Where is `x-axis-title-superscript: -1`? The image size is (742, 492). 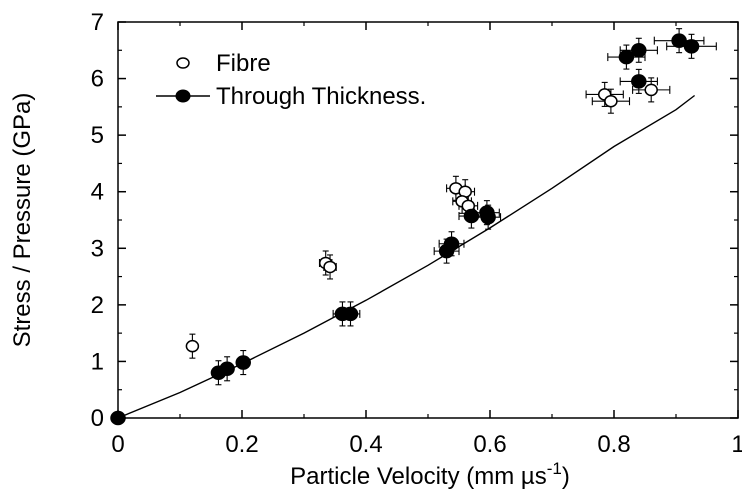 x-axis-title-superscript: -1 is located at coordinates (554, 468).